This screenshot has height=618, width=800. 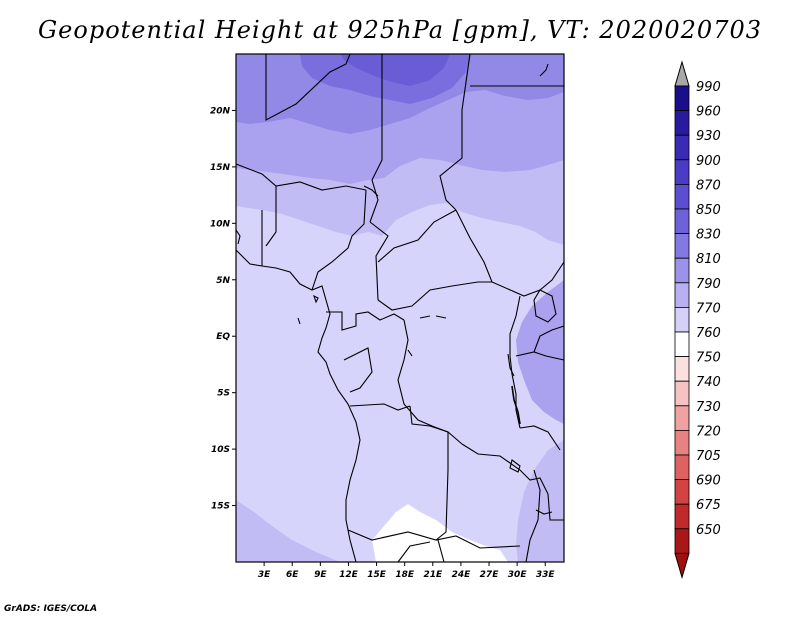 What do you see at coordinates (292, 575) in the screenshot?
I see `lon-tick-label: 6E` at bounding box center [292, 575].